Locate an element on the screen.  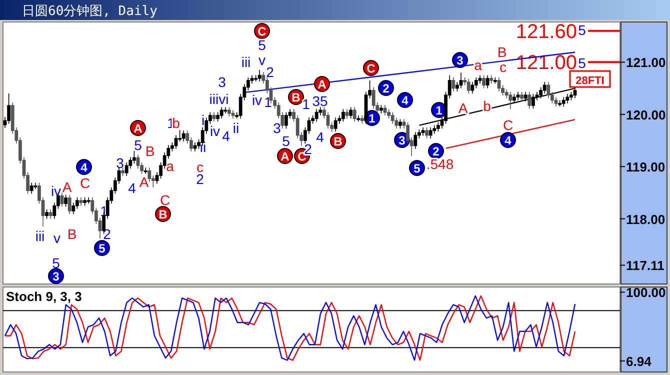
annotation: i is located at coordinates (203, 120).